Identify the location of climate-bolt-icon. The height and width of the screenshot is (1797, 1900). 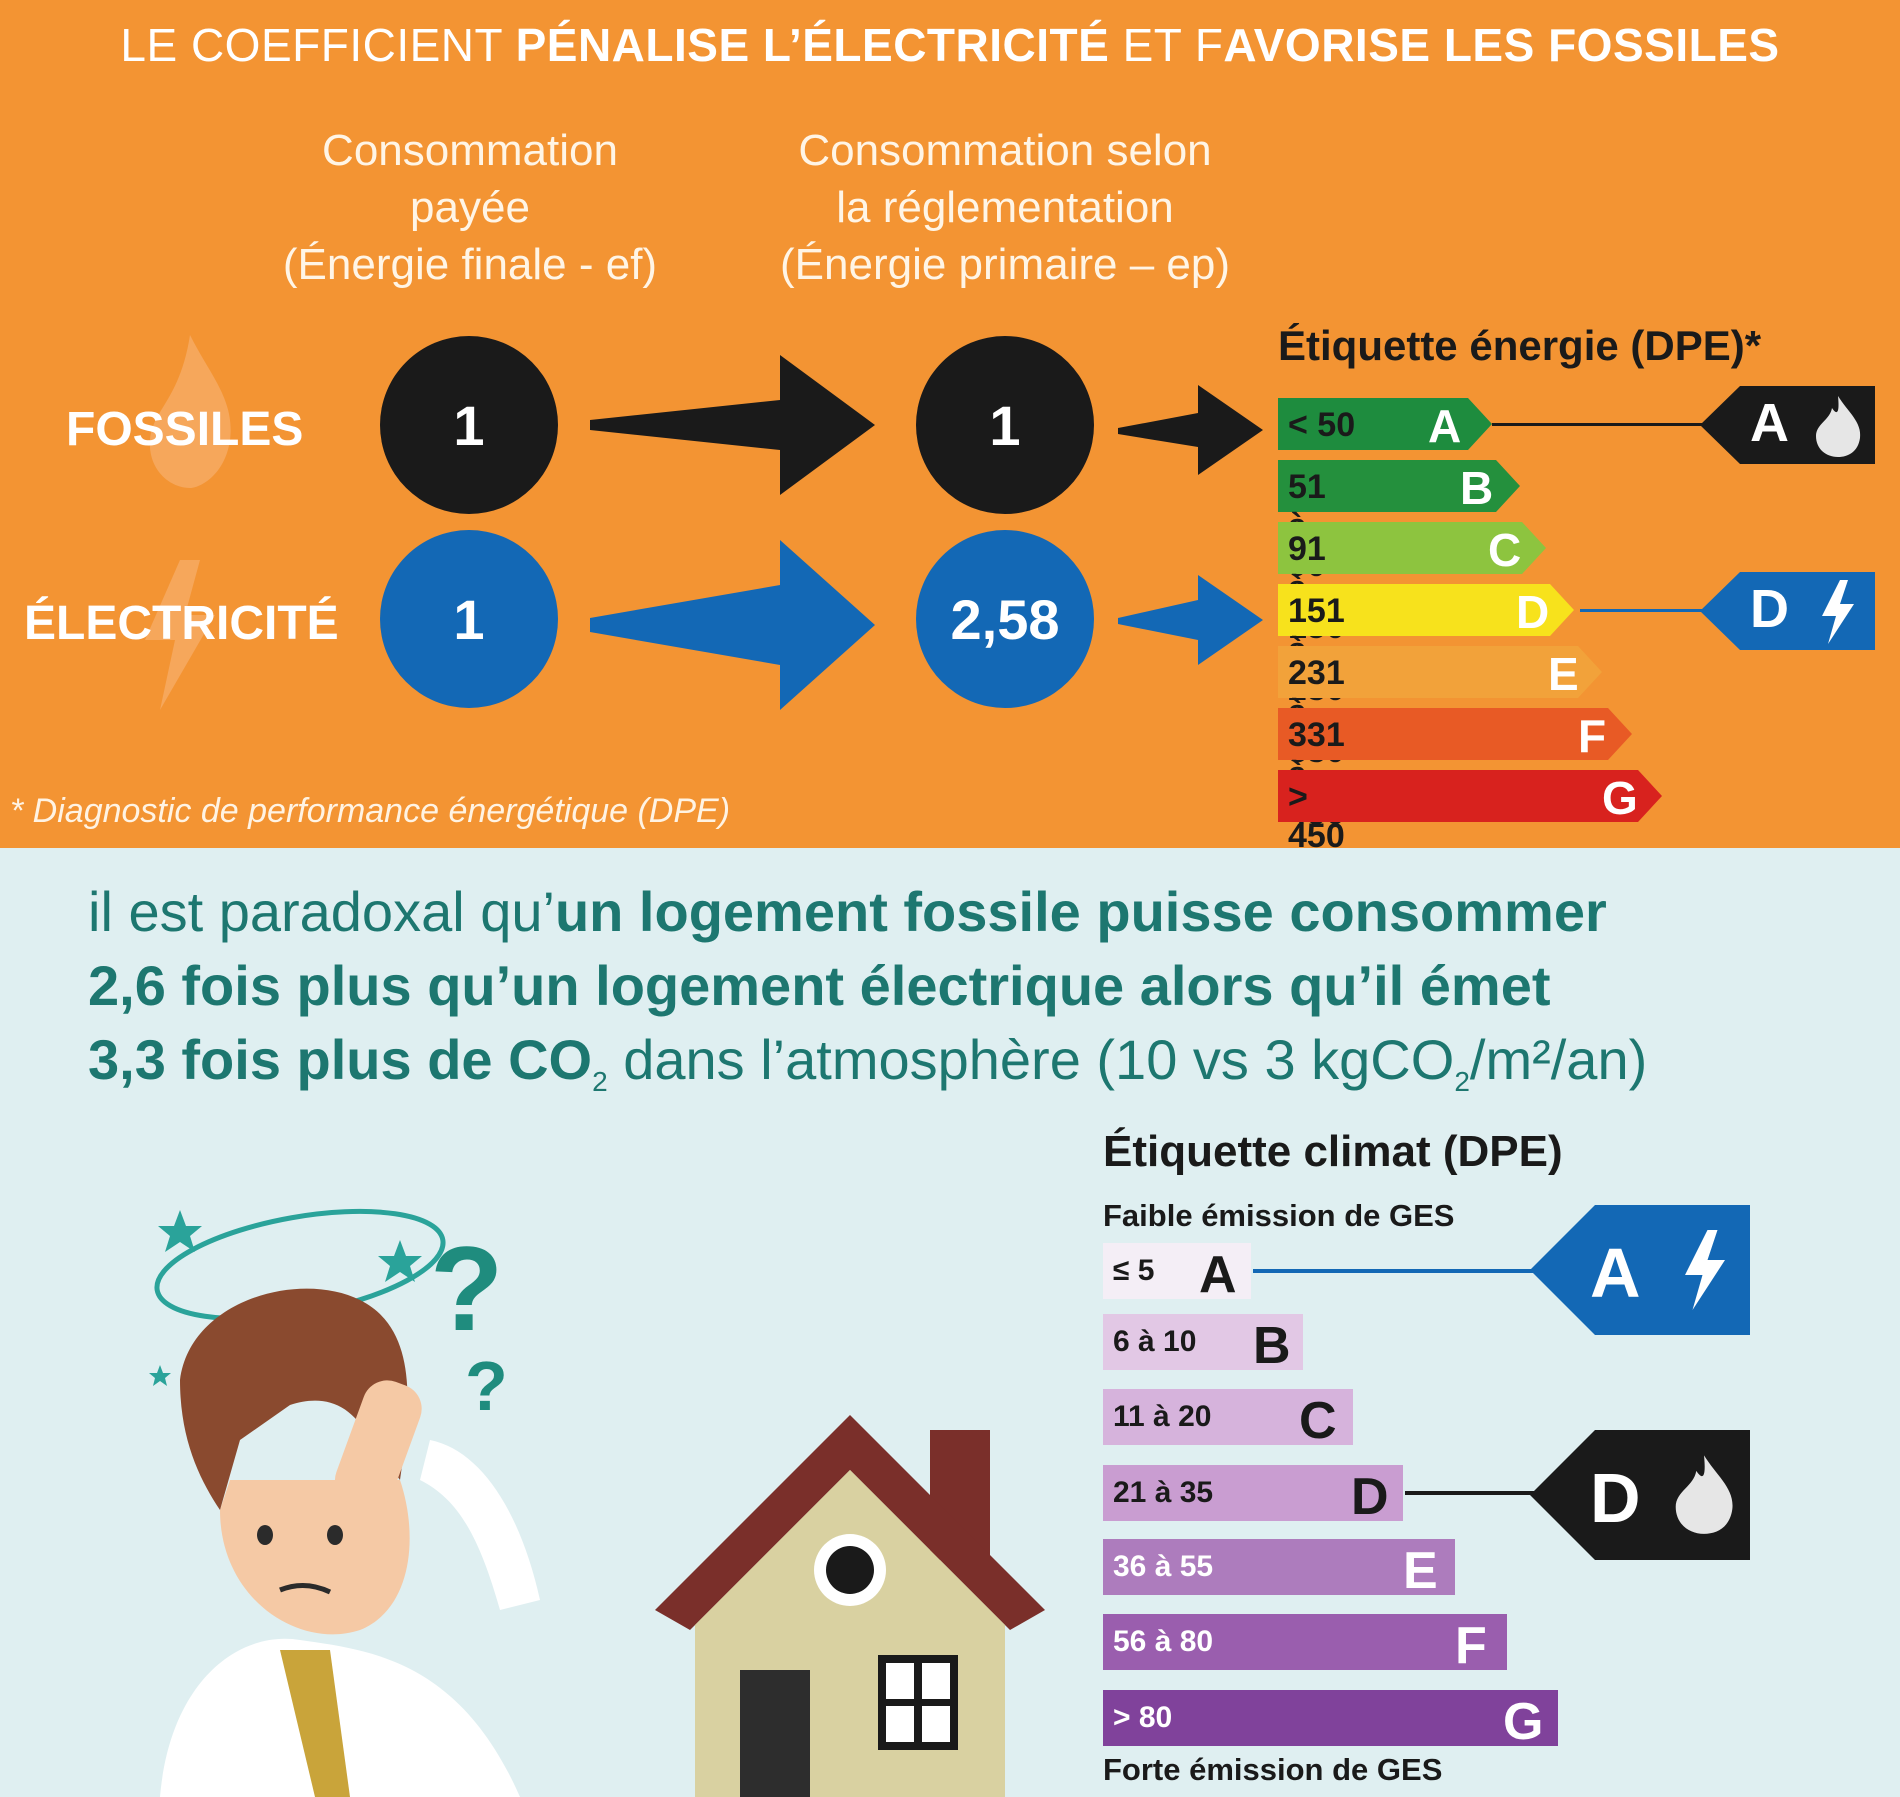
(1705, 1270).